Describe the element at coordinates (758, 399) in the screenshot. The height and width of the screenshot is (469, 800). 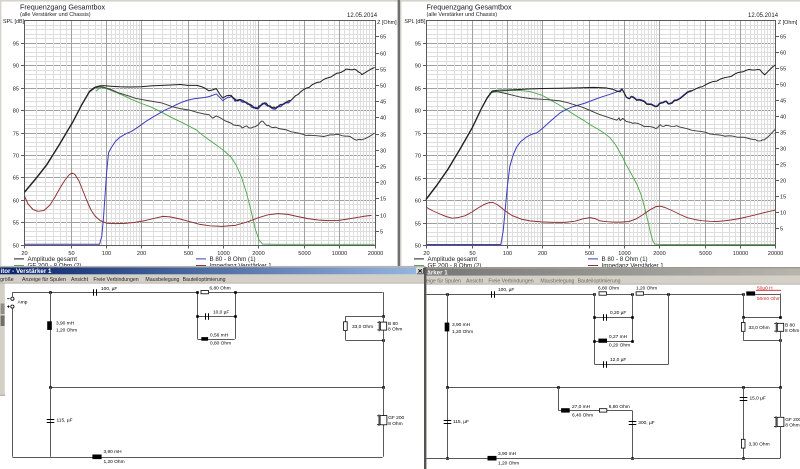
I see `svg-text: 15,0 µF` at that location.